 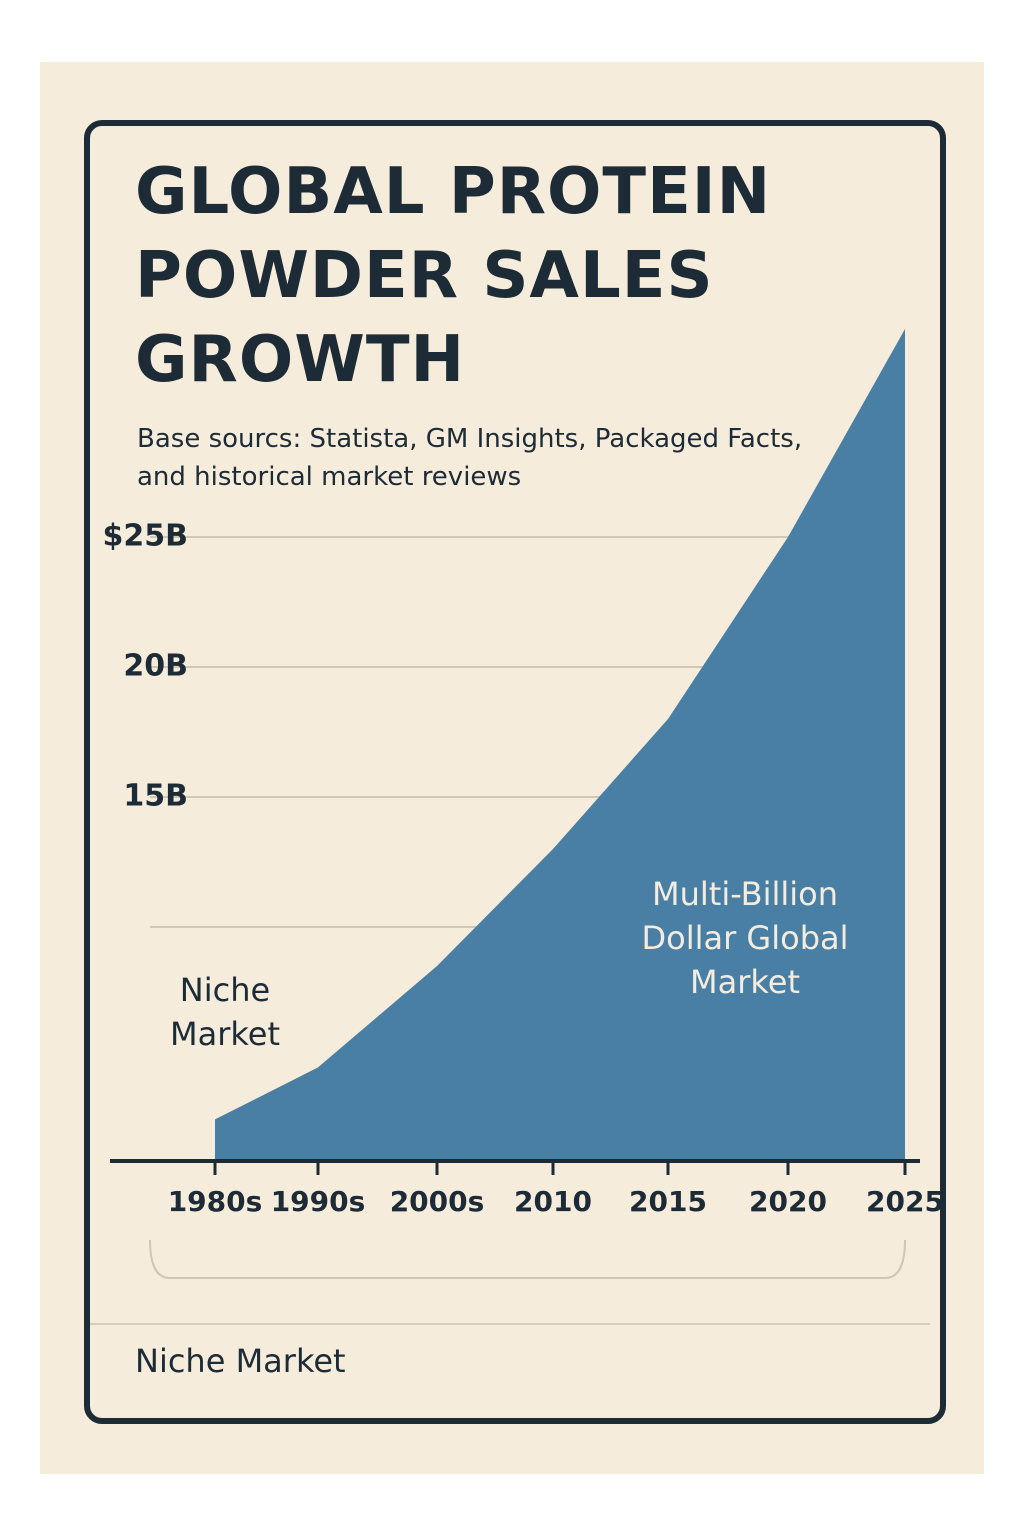 I want to click on x-tick-label: 2010, so click(x=553, y=1201).